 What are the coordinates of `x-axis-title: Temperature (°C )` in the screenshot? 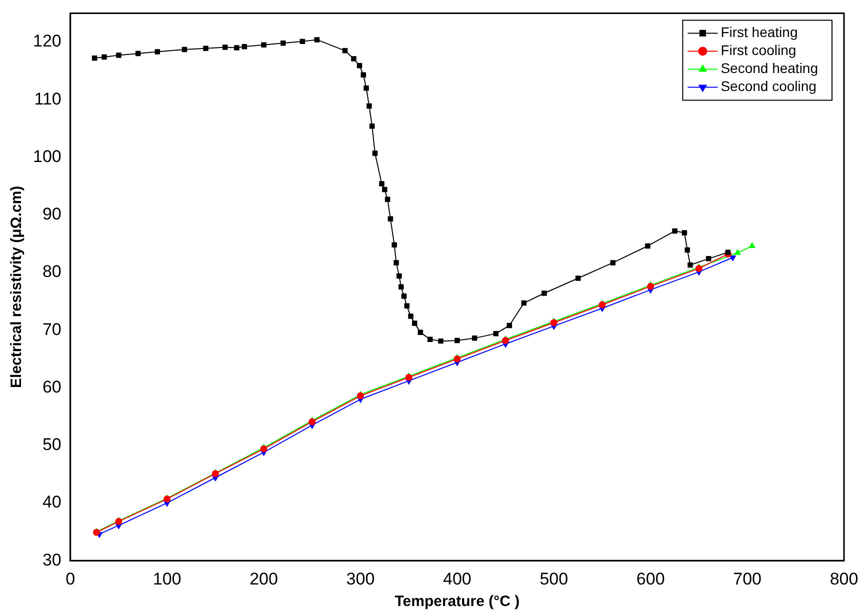 It's located at (457, 601).